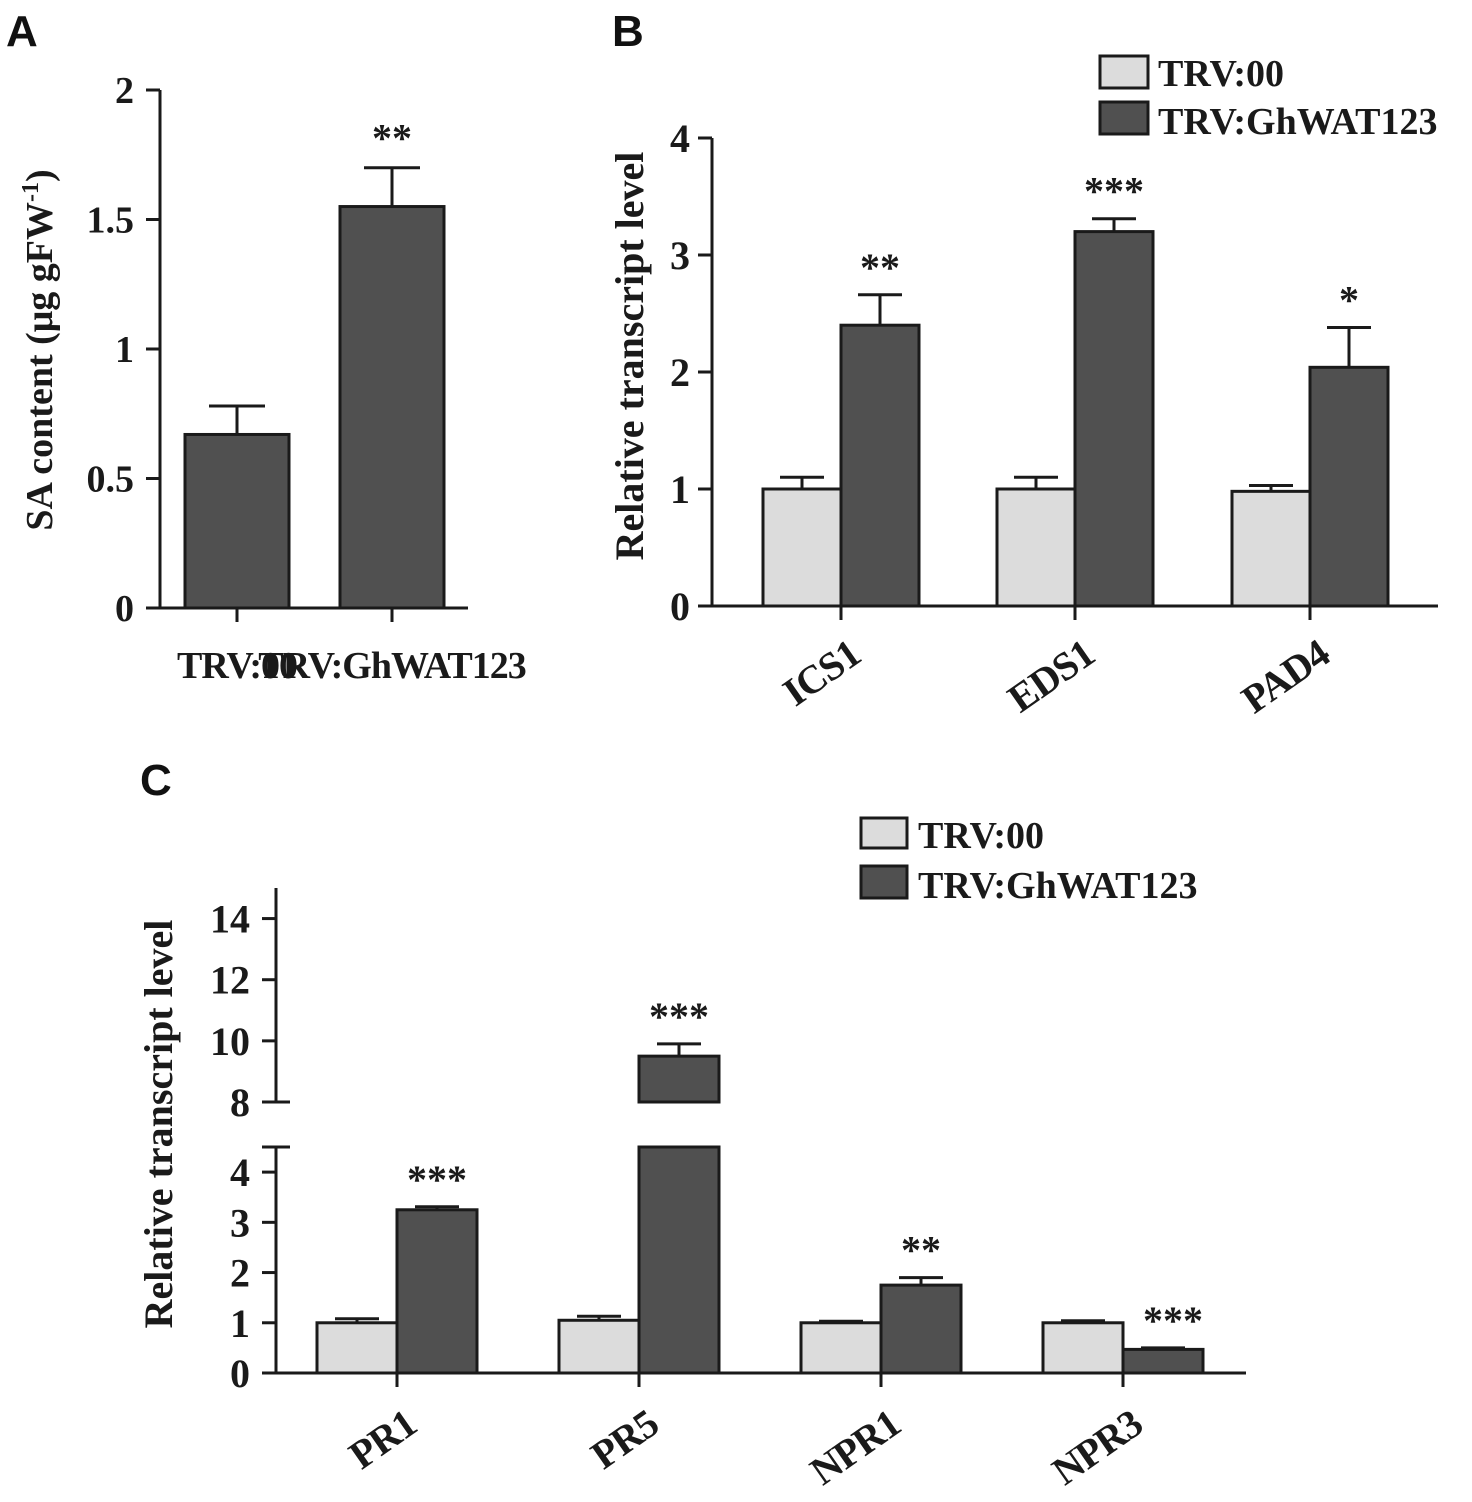 The image size is (1472, 1502). Describe the element at coordinates (237, 666) in the screenshot. I see `x-tick-label: TRV:00` at that location.